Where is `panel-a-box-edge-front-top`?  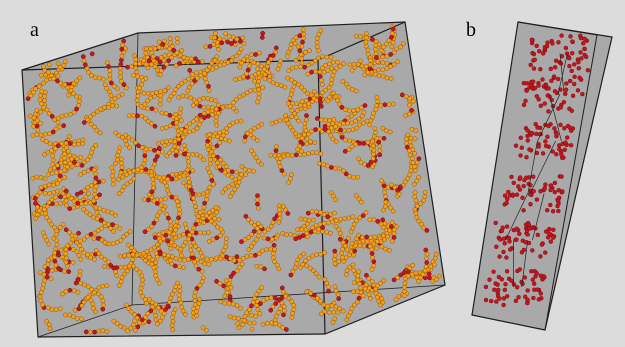 panel-a-box-edge-front-top is located at coordinates (361, 41).